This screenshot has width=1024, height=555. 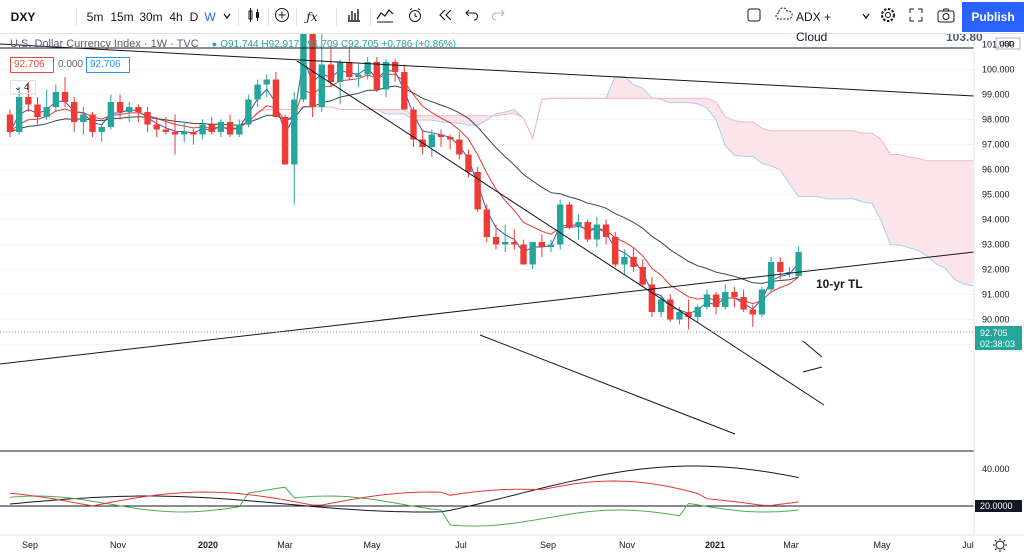 What do you see at coordinates (354, 17) in the screenshot?
I see `financials-icon` at bounding box center [354, 17].